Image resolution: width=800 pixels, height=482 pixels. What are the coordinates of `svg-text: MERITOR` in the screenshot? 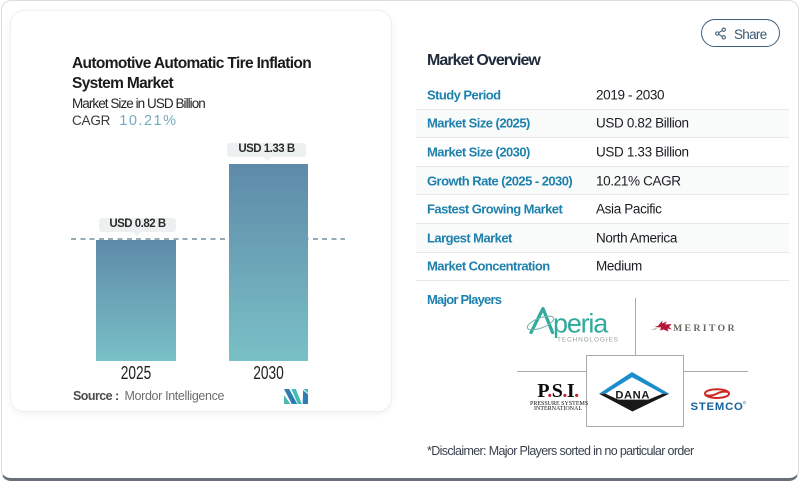 It's located at (705, 328).